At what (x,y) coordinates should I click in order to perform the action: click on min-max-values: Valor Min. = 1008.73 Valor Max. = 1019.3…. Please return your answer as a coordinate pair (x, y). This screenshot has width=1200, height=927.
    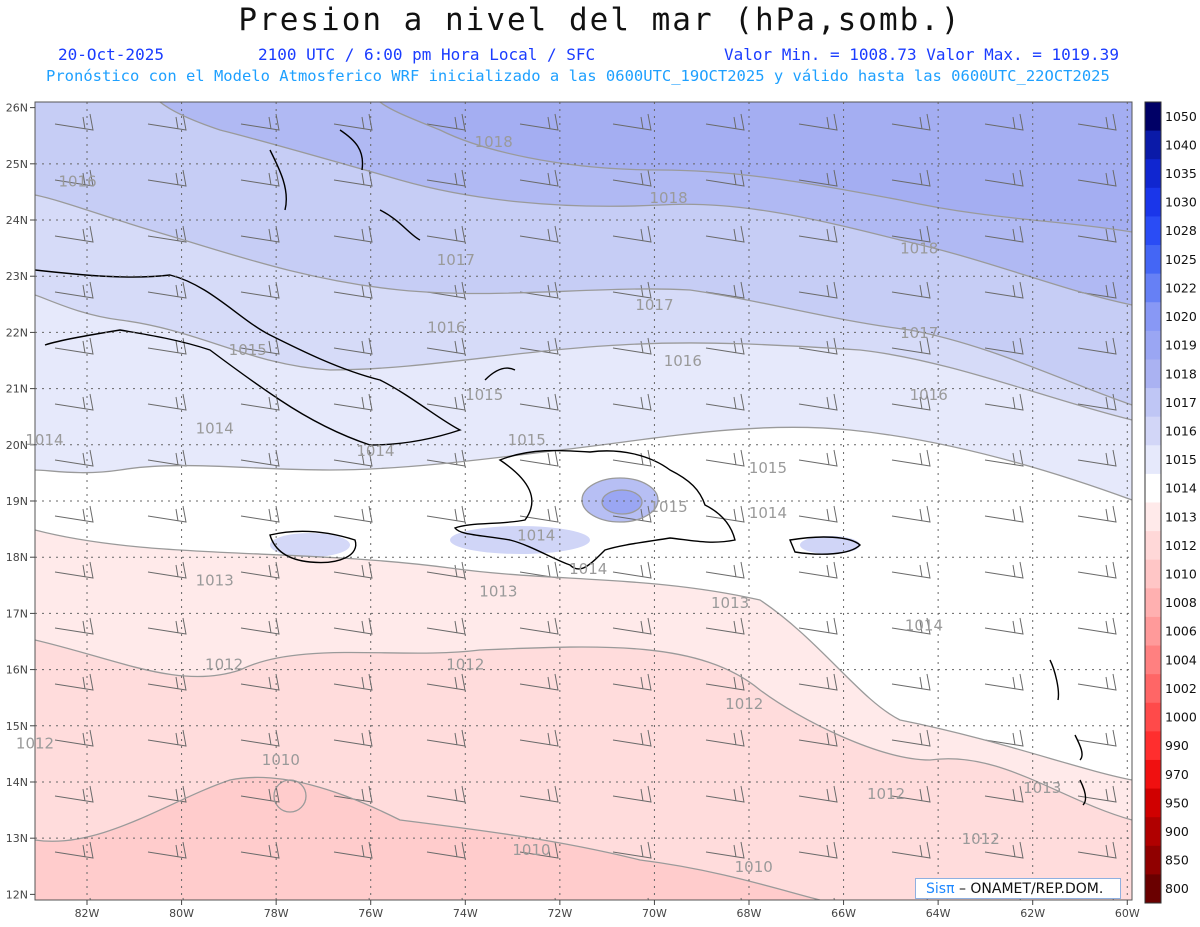
    Looking at the image, I should click on (921, 54).